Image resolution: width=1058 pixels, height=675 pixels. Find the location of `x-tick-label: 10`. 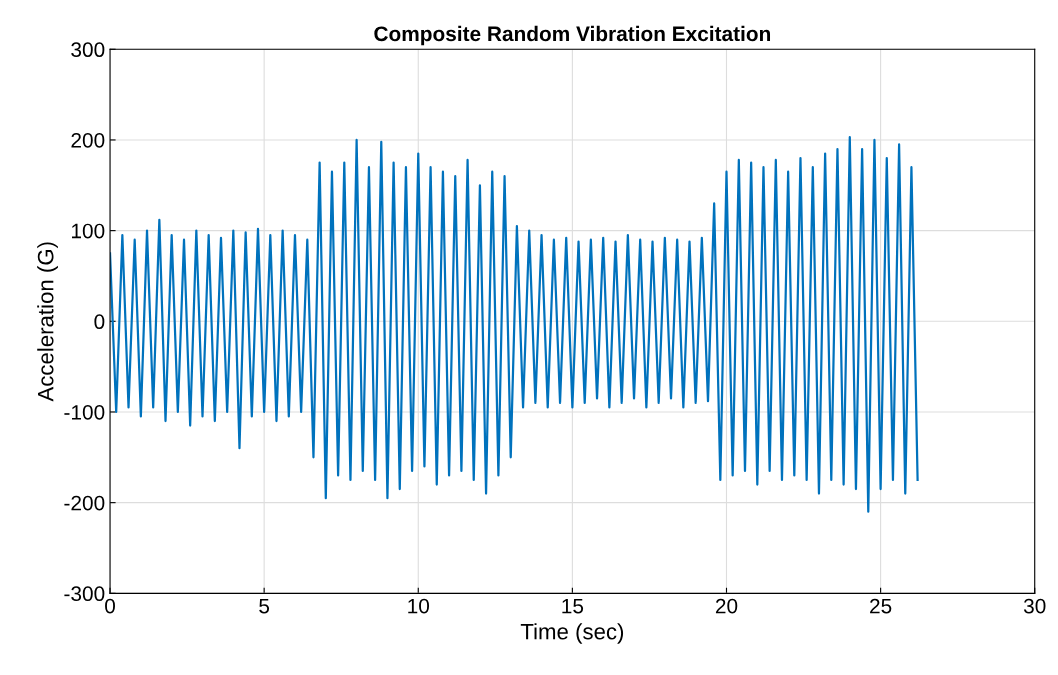

x-tick-label: 10 is located at coordinates (419, 606).